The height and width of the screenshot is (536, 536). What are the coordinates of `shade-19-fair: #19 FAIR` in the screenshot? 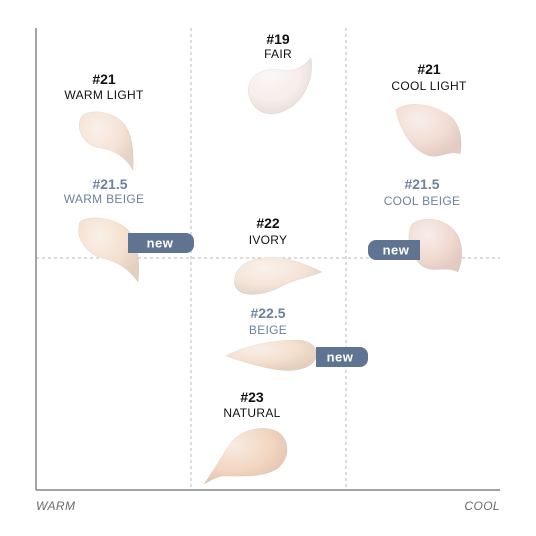 It's located at (279, 73).